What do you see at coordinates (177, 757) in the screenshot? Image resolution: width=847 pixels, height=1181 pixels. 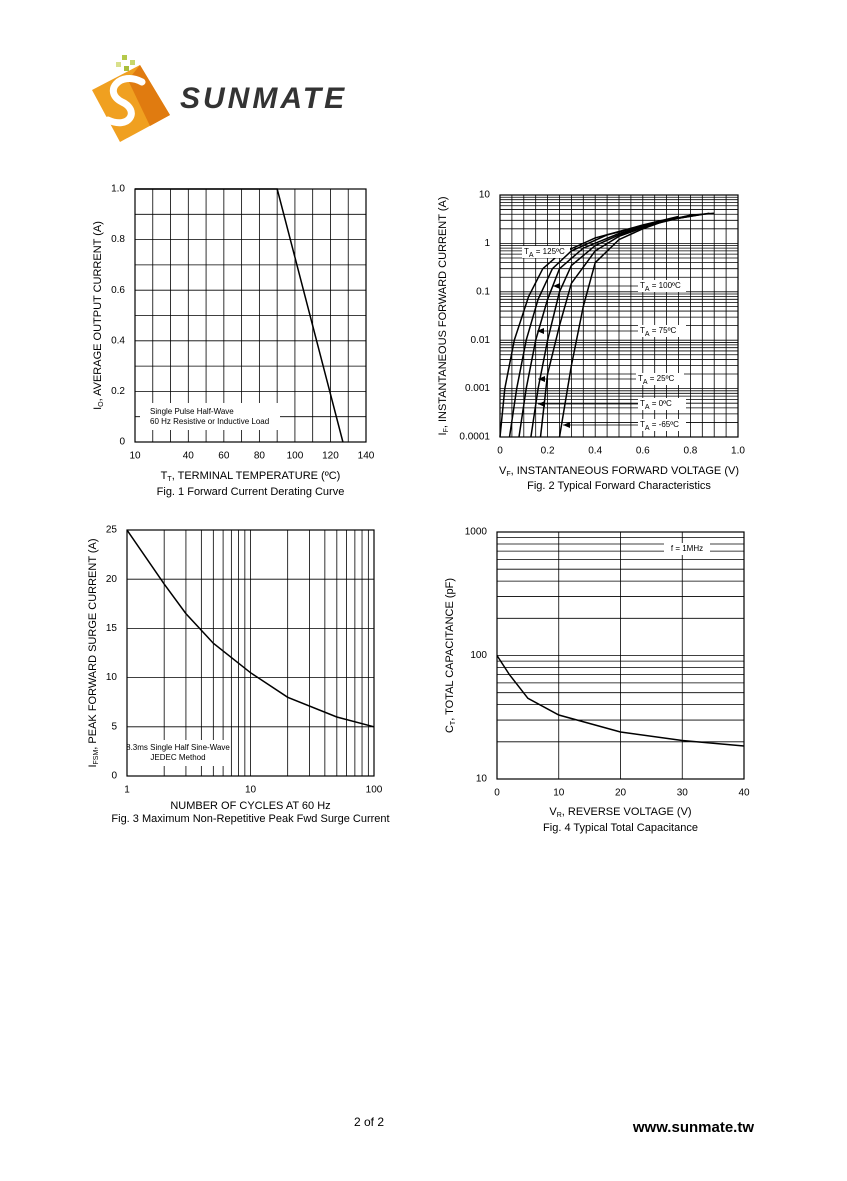 I see `annotation: JEDEC Method` at bounding box center [177, 757].